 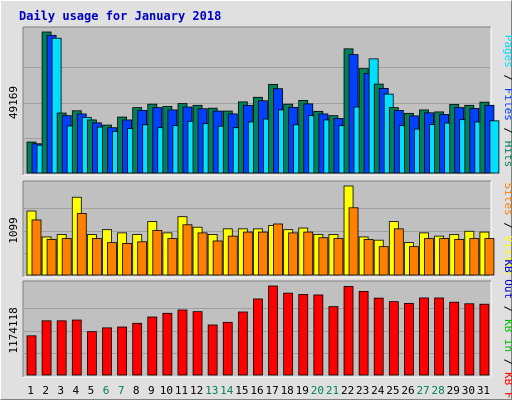 What do you see at coordinates (196, 390) in the screenshot?
I see `x-tick-label: 12` at bounding box center [196, 390].